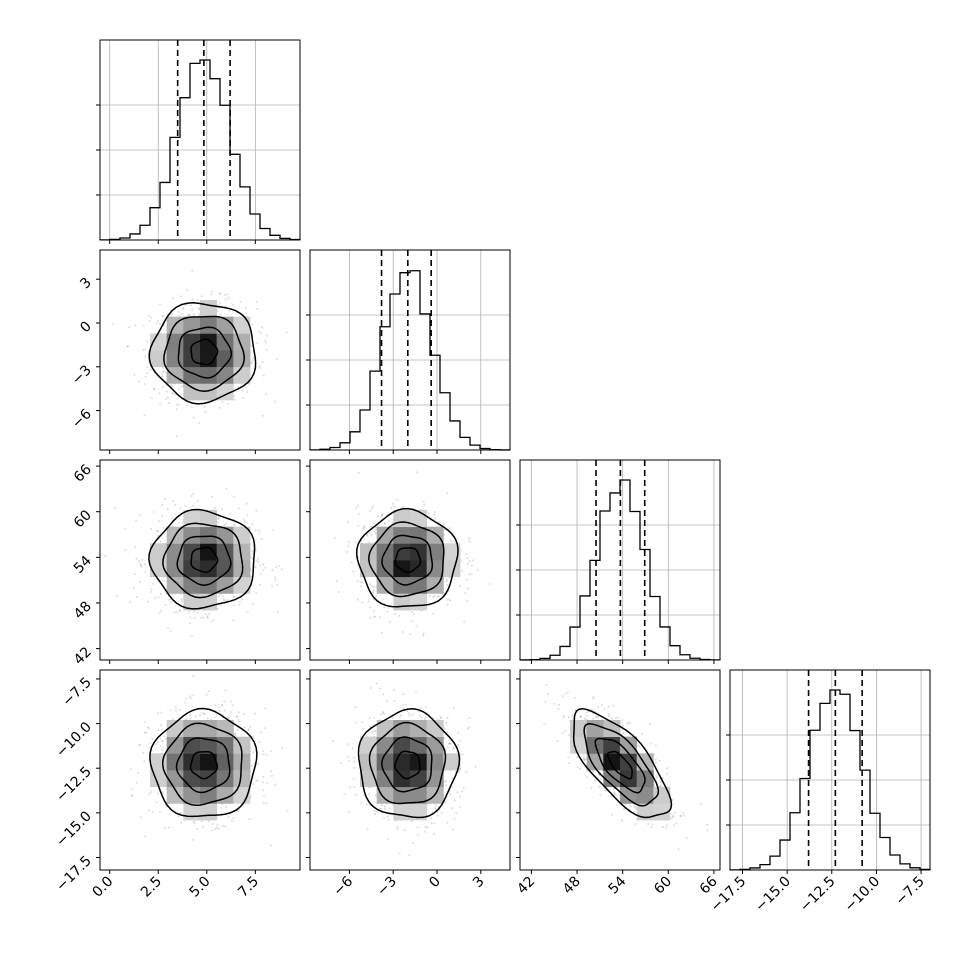 This screenshot has height=970, width=970. Describe the element at coordinates (83, 474) in the screenshot. I see `y-tick-label-2-4: 66` at that location.